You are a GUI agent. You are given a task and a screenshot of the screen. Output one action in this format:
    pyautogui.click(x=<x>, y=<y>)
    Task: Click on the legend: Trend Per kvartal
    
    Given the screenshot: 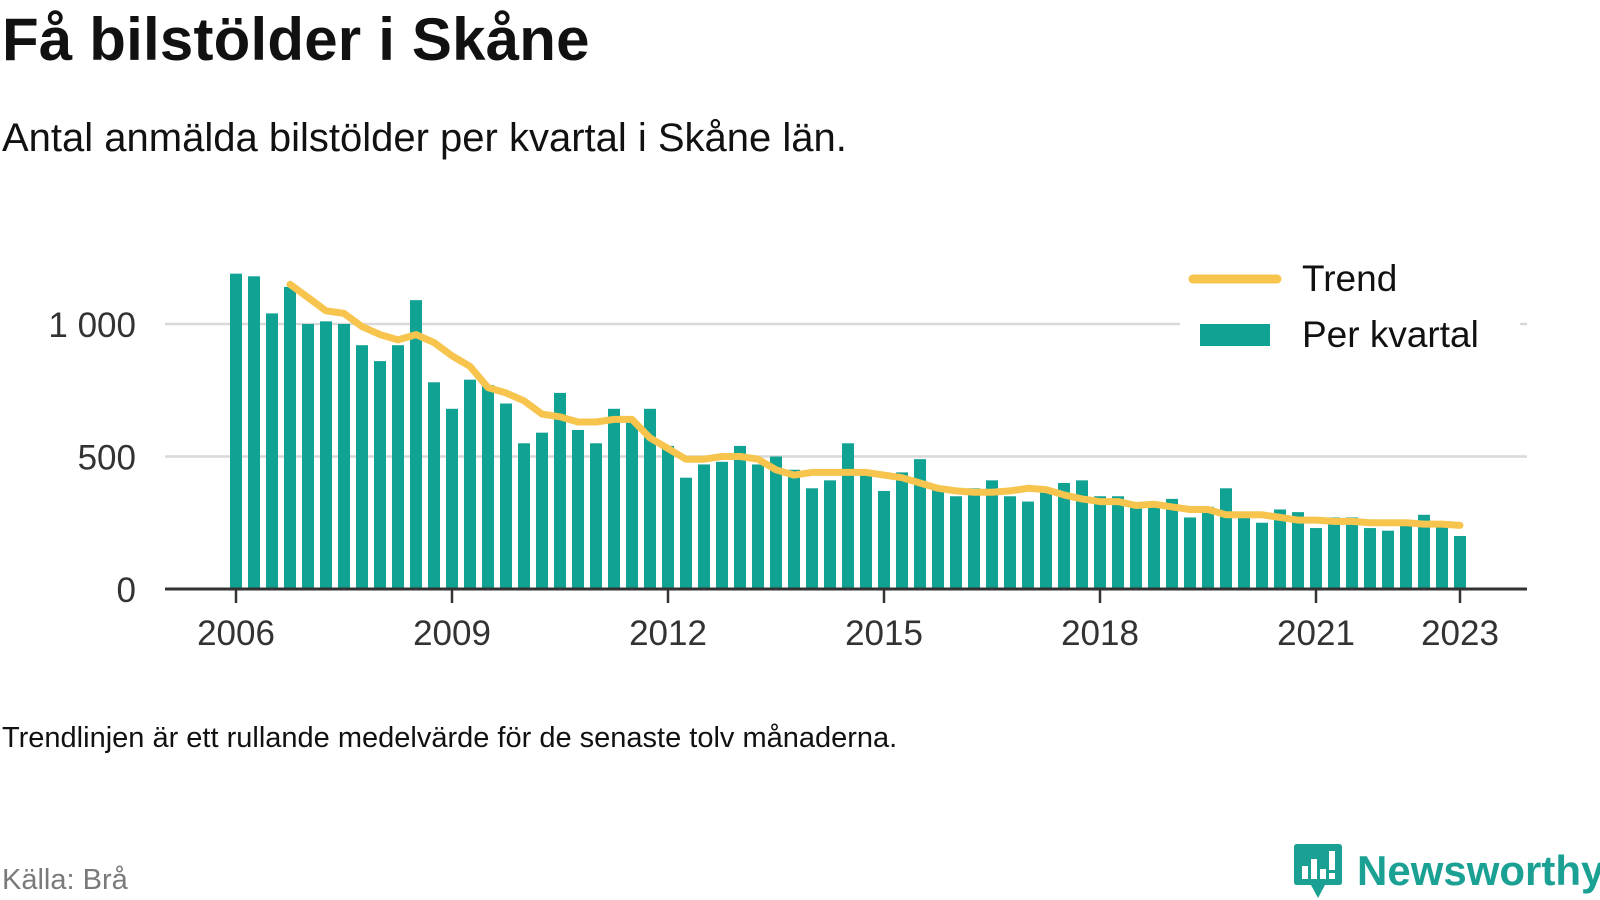 What is the action you would take?
    pyautogui.click(x=1350, y=315)
    